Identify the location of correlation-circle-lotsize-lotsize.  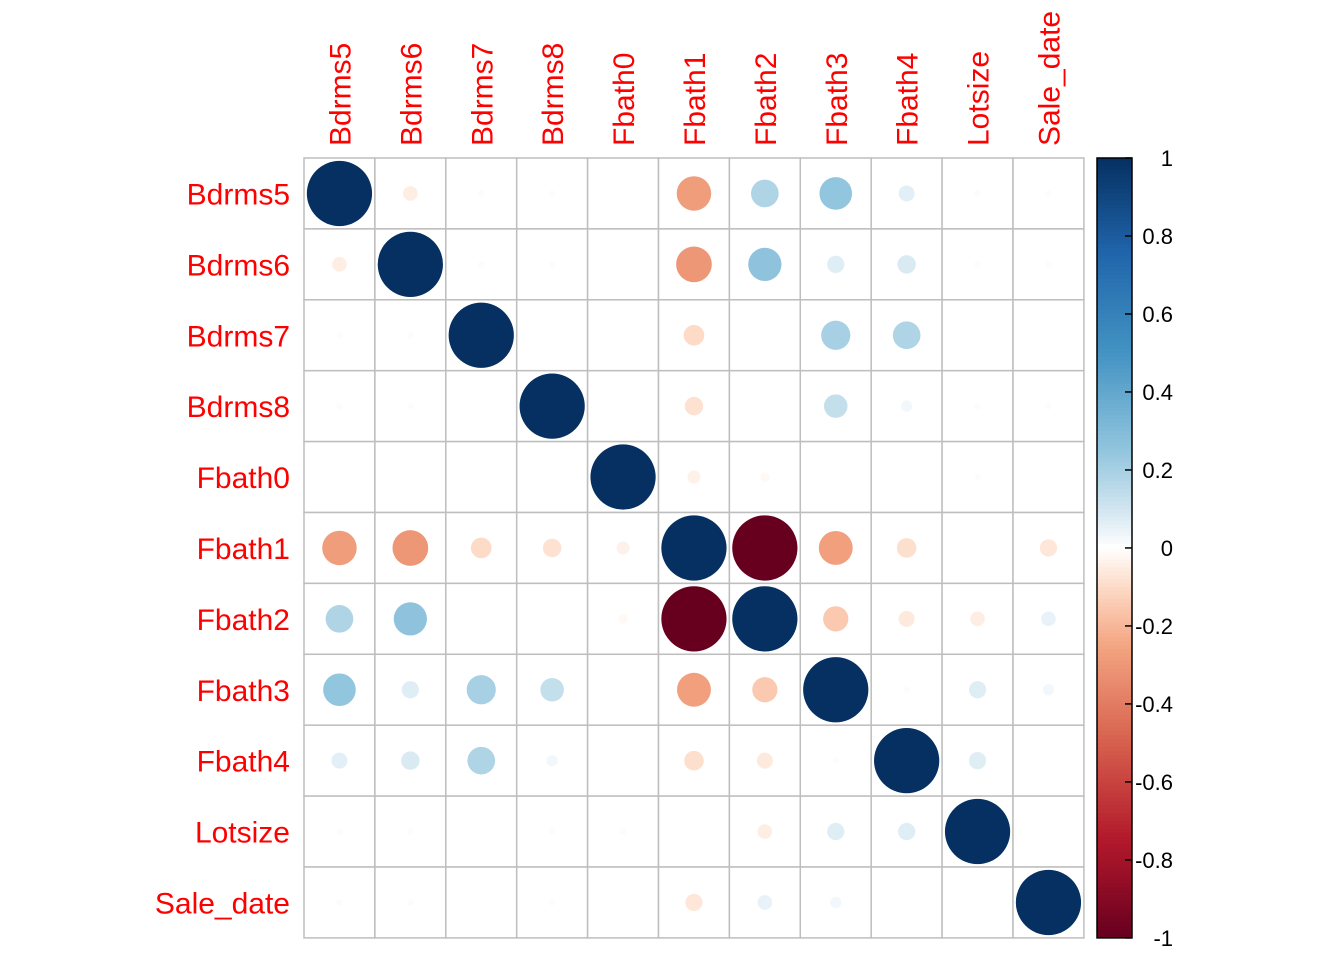
(977, 831).